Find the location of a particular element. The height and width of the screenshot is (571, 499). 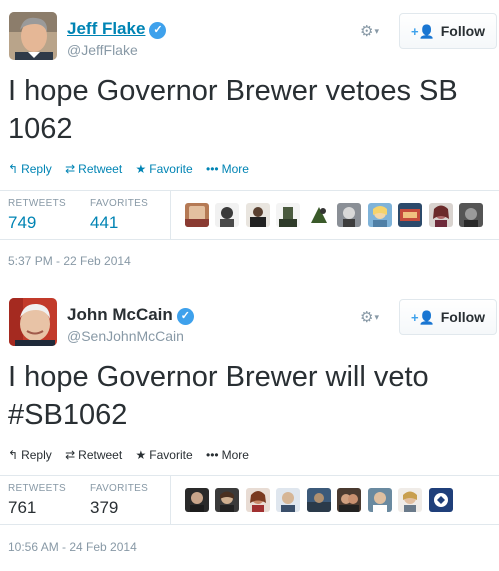

retweets-stat: RETWEETS 761 is located at coordinates (37, 500).